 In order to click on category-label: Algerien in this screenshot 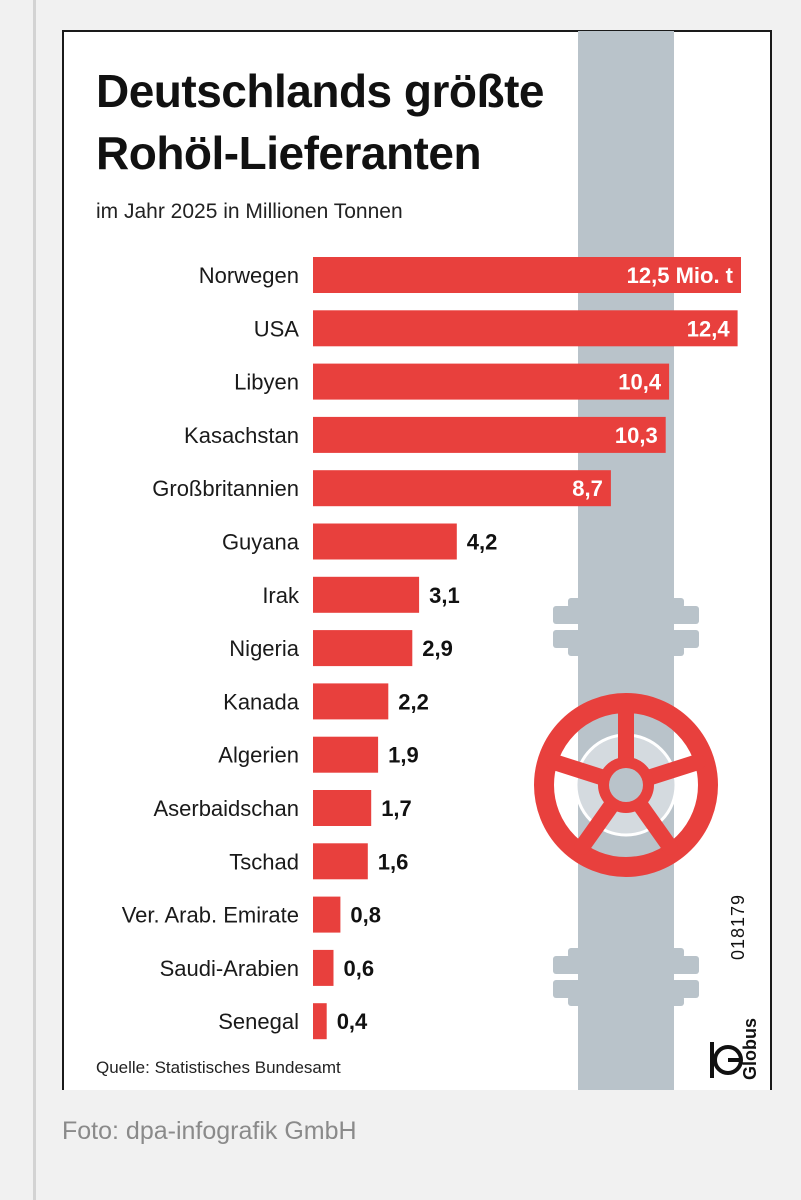, I will do `click(258, 755)`.